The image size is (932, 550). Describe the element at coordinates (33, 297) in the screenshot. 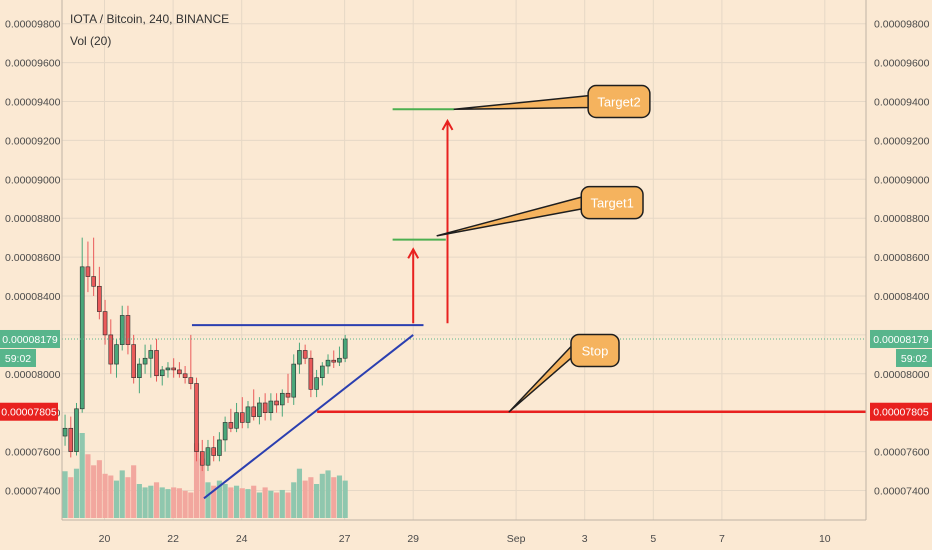

I see `y-tick-label-left: 0.00008400` at that location.